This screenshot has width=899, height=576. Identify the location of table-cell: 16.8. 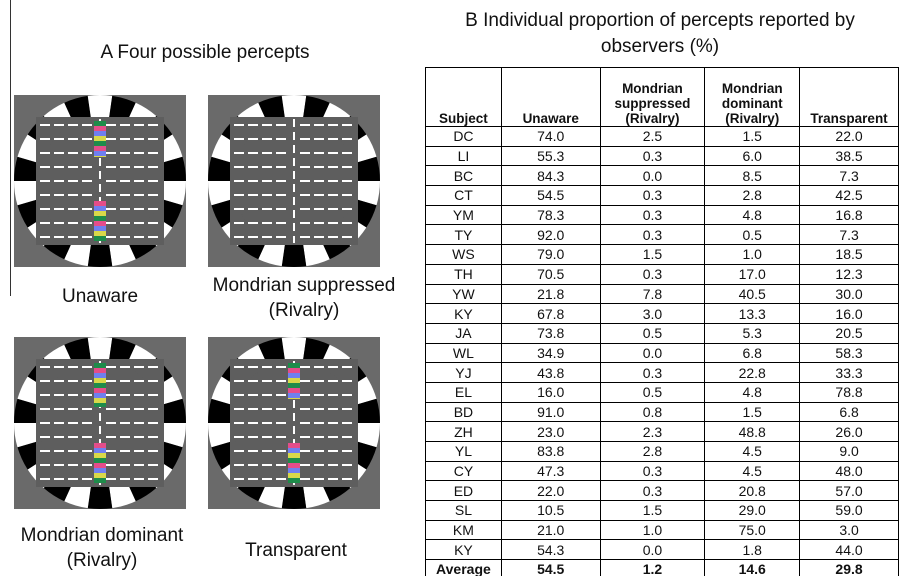
(849, 215).